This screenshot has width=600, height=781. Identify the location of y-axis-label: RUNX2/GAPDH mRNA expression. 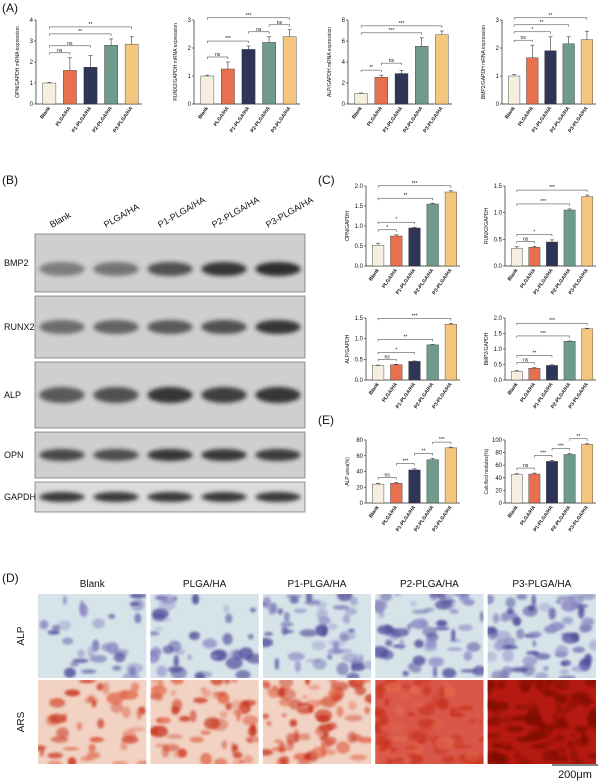
(176, 62).